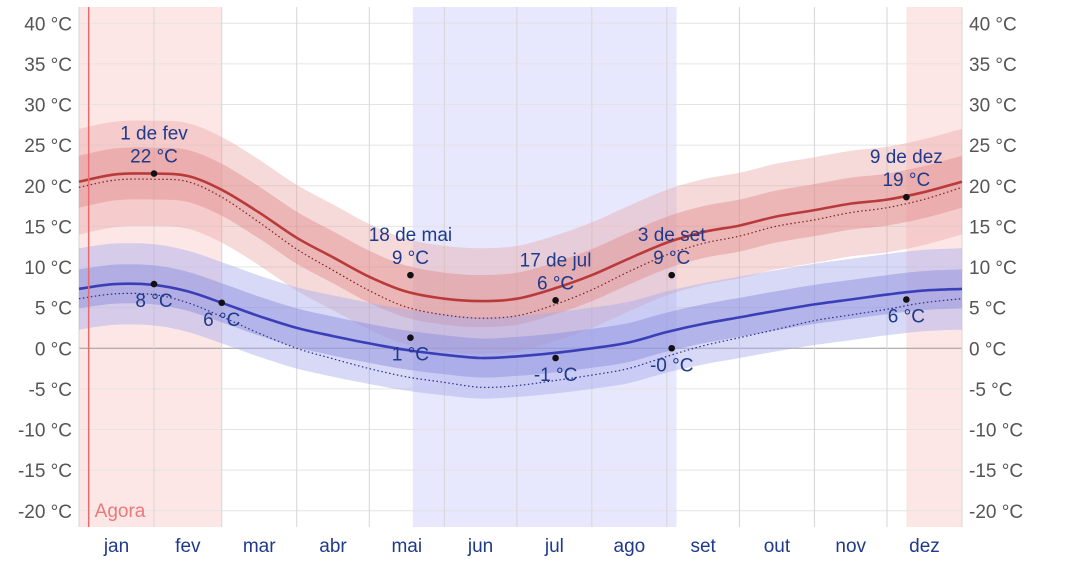  What do you see at coordinates (45, 471) in the screenshot?
I see `y-tick-label-left: -15 °C` at bounding box center [45, 471].